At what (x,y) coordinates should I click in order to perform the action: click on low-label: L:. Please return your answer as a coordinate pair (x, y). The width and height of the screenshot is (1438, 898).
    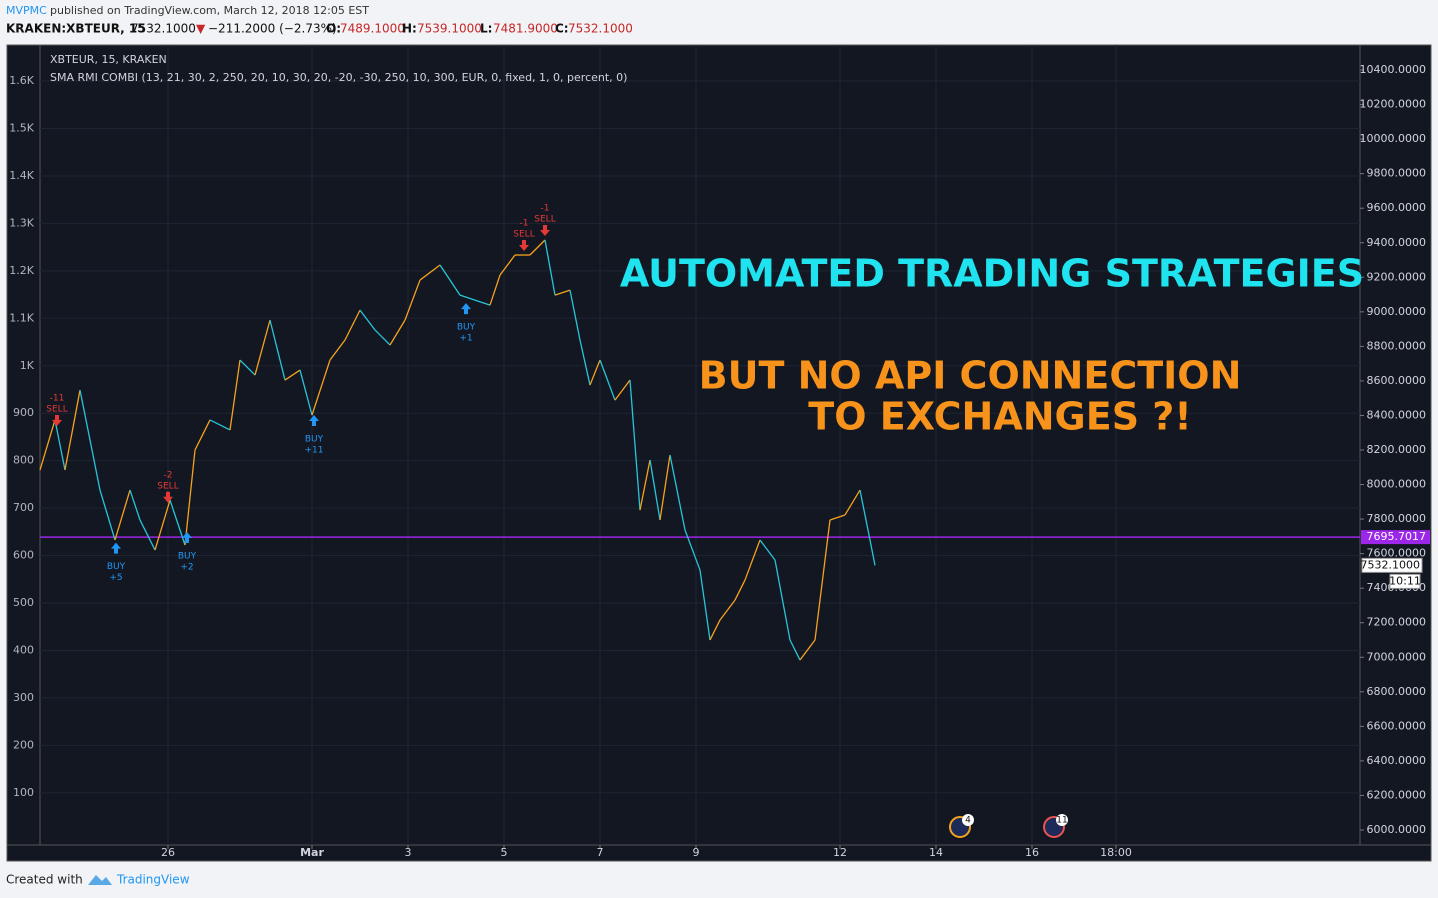
    Looking at the image, I should click on (486, 29).